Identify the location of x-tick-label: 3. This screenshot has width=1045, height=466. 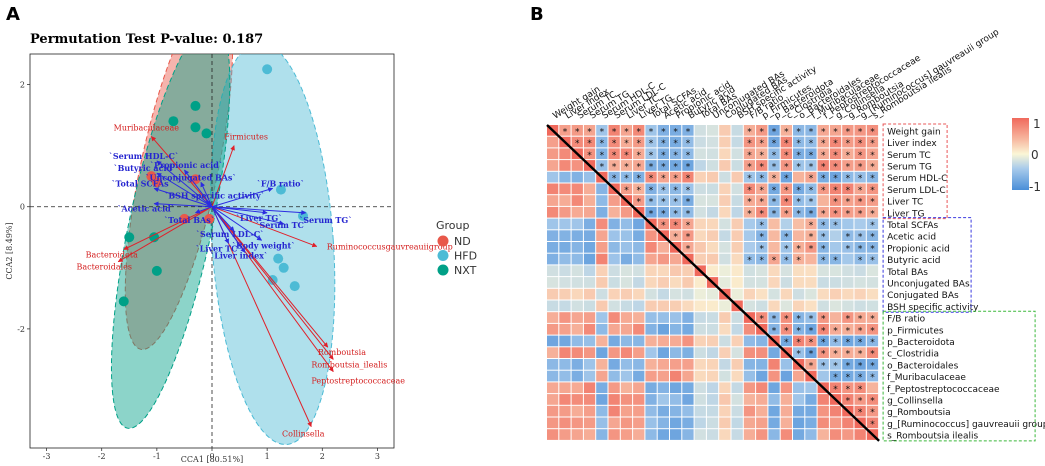
(377, 456).